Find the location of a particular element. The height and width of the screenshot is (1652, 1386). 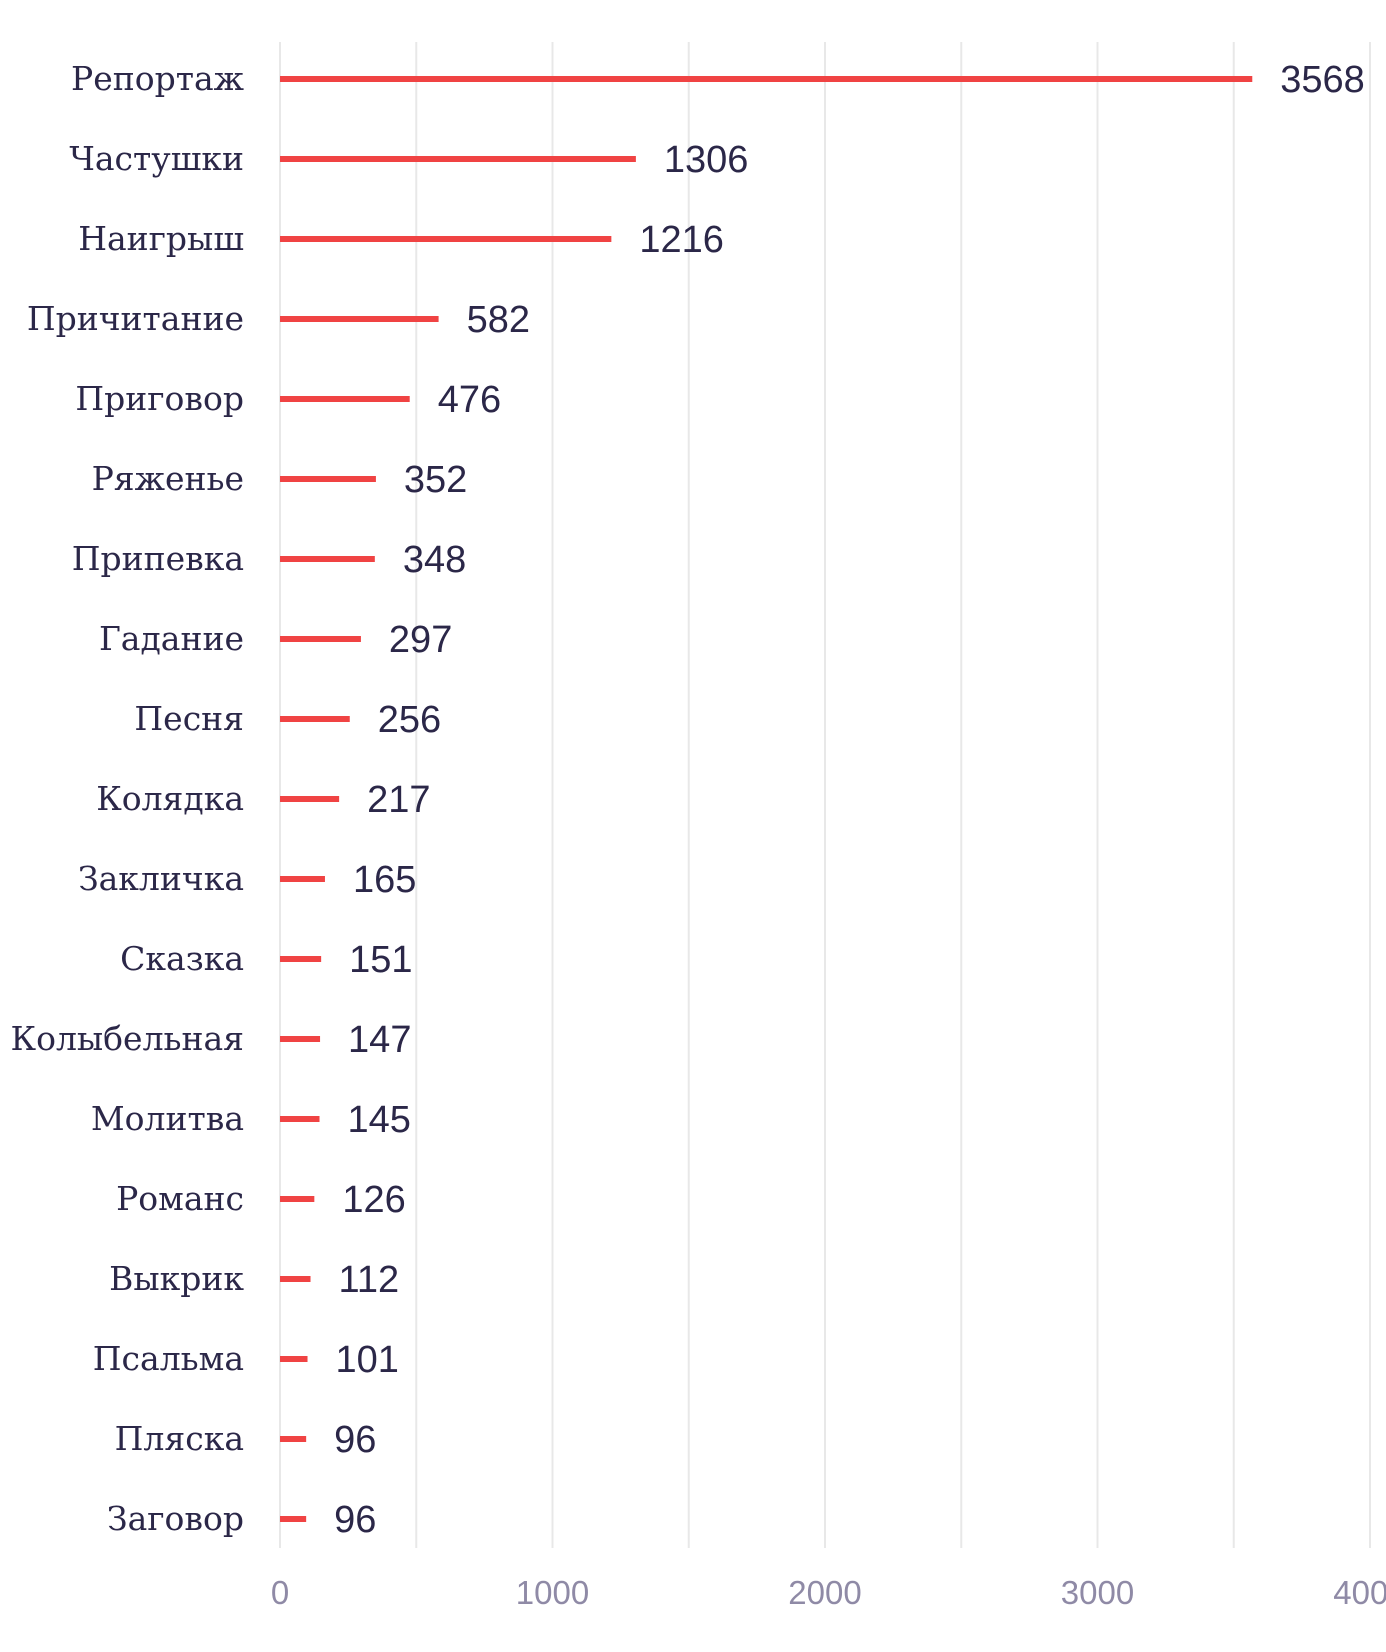

category-label: Псальма is located at coordinates (168, 1358).